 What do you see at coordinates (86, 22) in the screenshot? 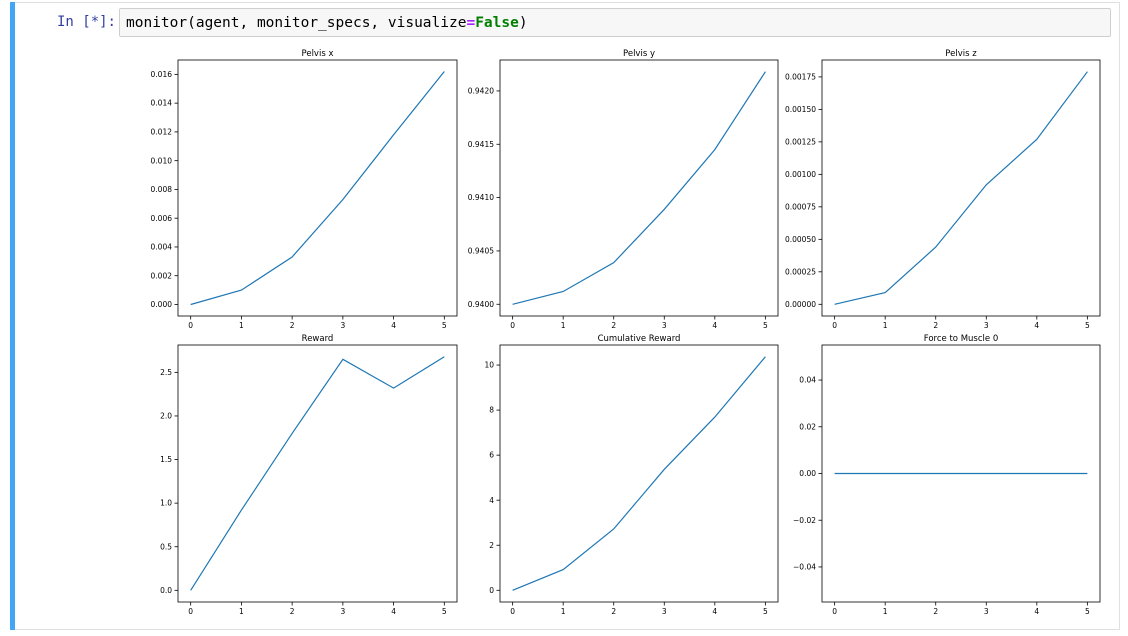
I see `input-prompt: In [*]:` at bounding box center [86, 22].